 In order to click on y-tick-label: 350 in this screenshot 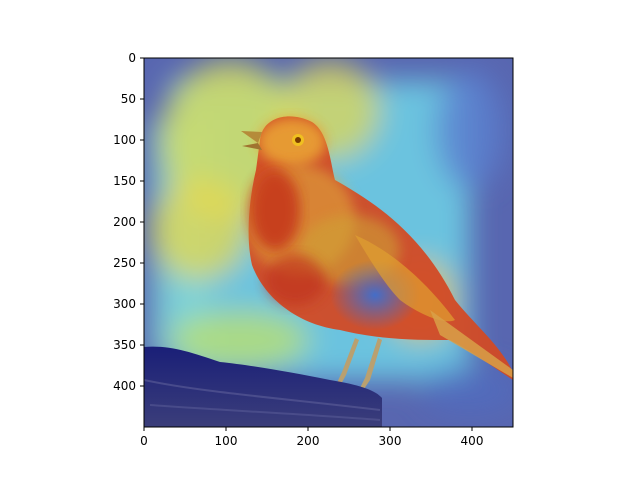, I will do `click(124, 345)`.